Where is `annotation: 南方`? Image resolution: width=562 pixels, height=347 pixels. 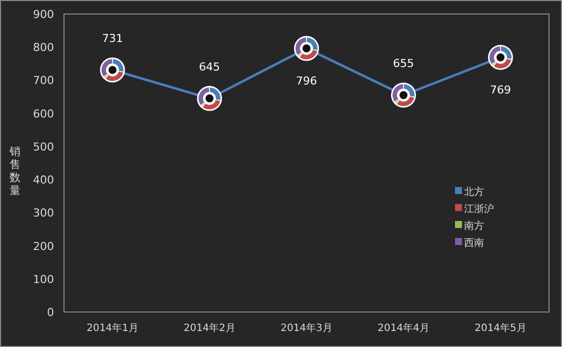
annotation: 南方 is located at coordinates (474, 226).